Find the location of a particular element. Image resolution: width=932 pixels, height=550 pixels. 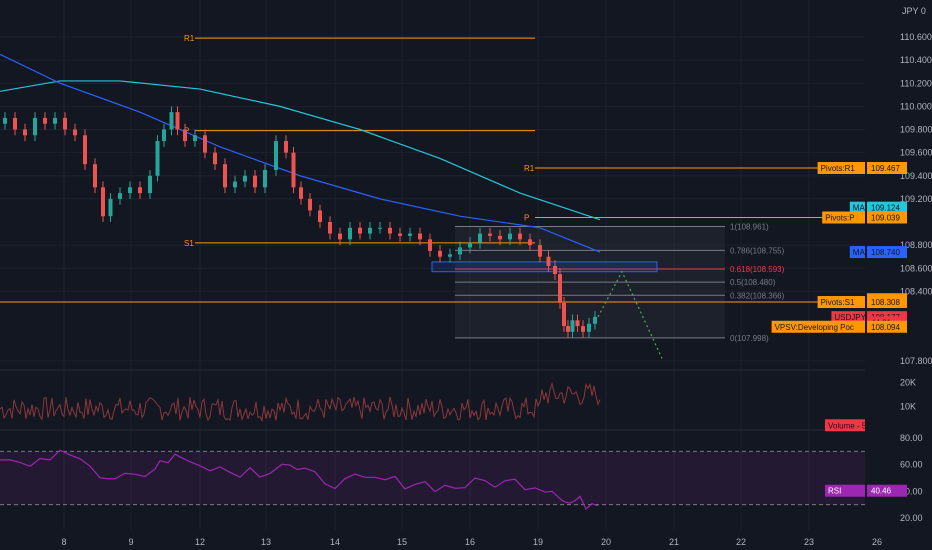

time-axis: 8 9 12 13 14 15 16 19 20 21 22 23 26 is located at coordinates (471, 542).